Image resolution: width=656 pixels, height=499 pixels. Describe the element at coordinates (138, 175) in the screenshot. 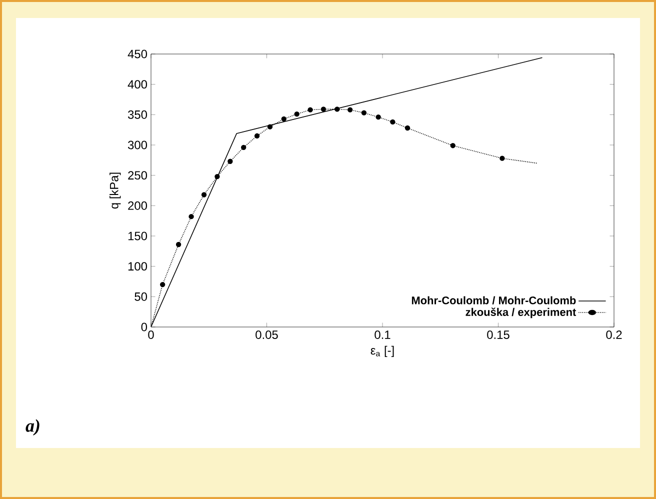

I see `y-tick-label: 250` at that location.